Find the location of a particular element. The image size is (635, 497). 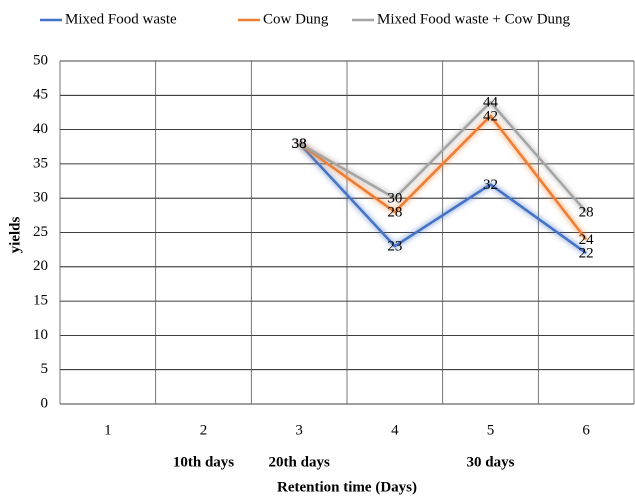

y-tick-label: 35 is located at coordinates (40, 163).